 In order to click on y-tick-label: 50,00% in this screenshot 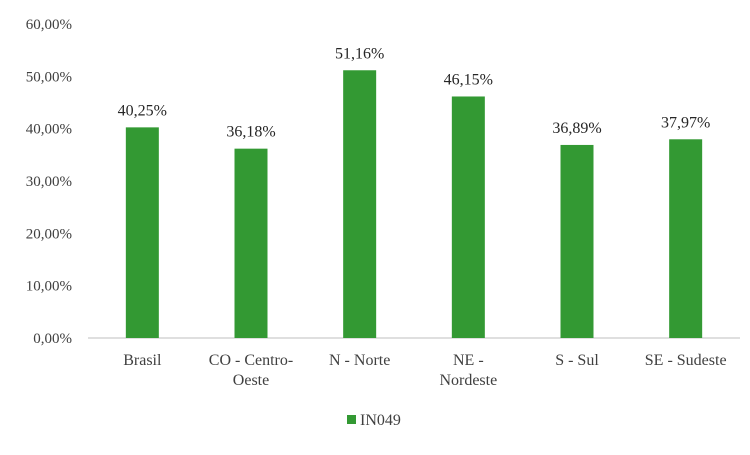, I will do `click(49, 77)`.